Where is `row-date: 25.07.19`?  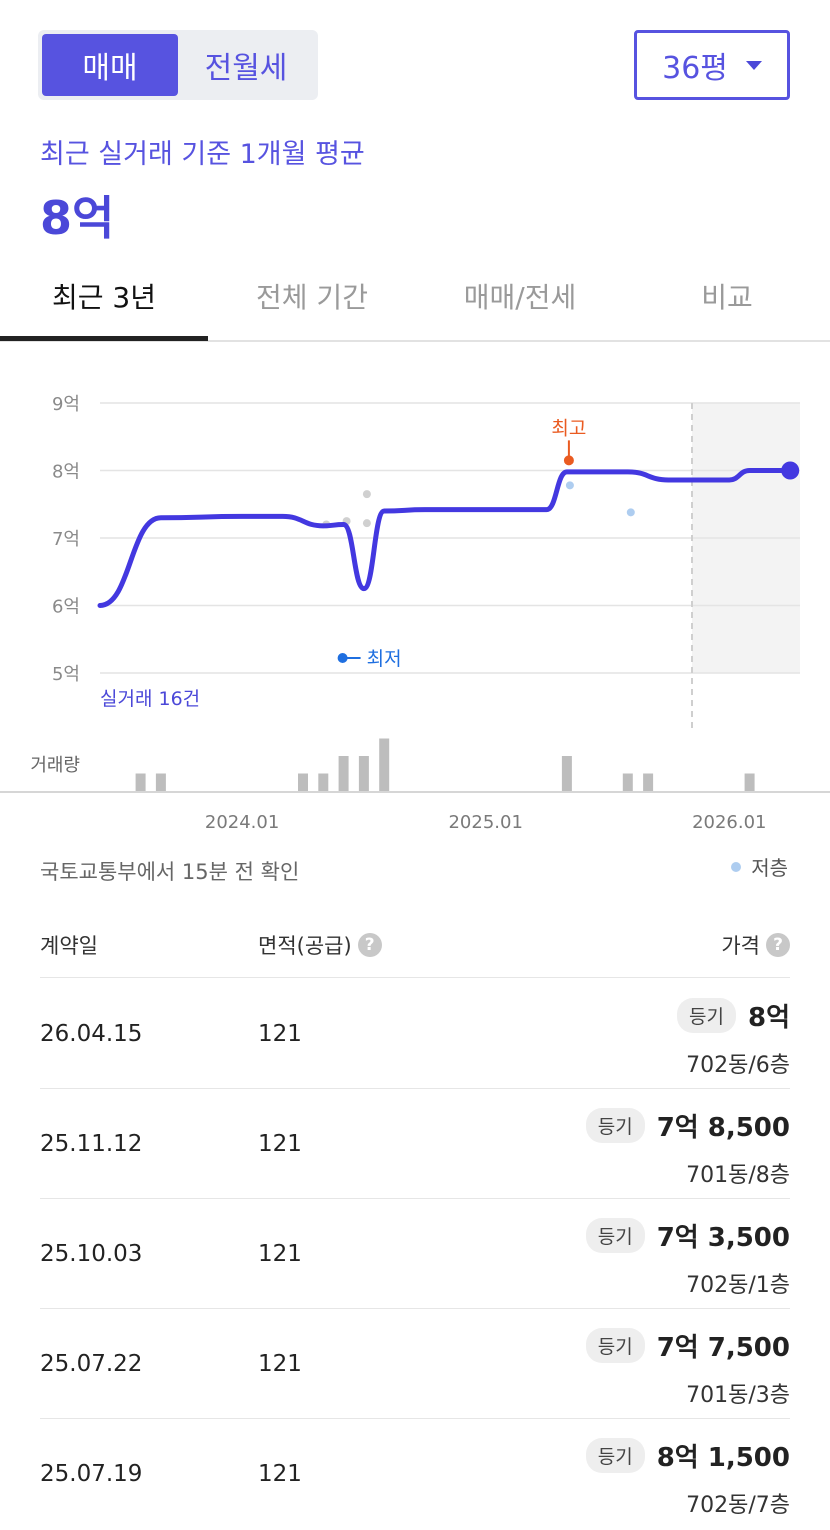 row-date: 25.07.19 is located at coordinates (91, 1474).